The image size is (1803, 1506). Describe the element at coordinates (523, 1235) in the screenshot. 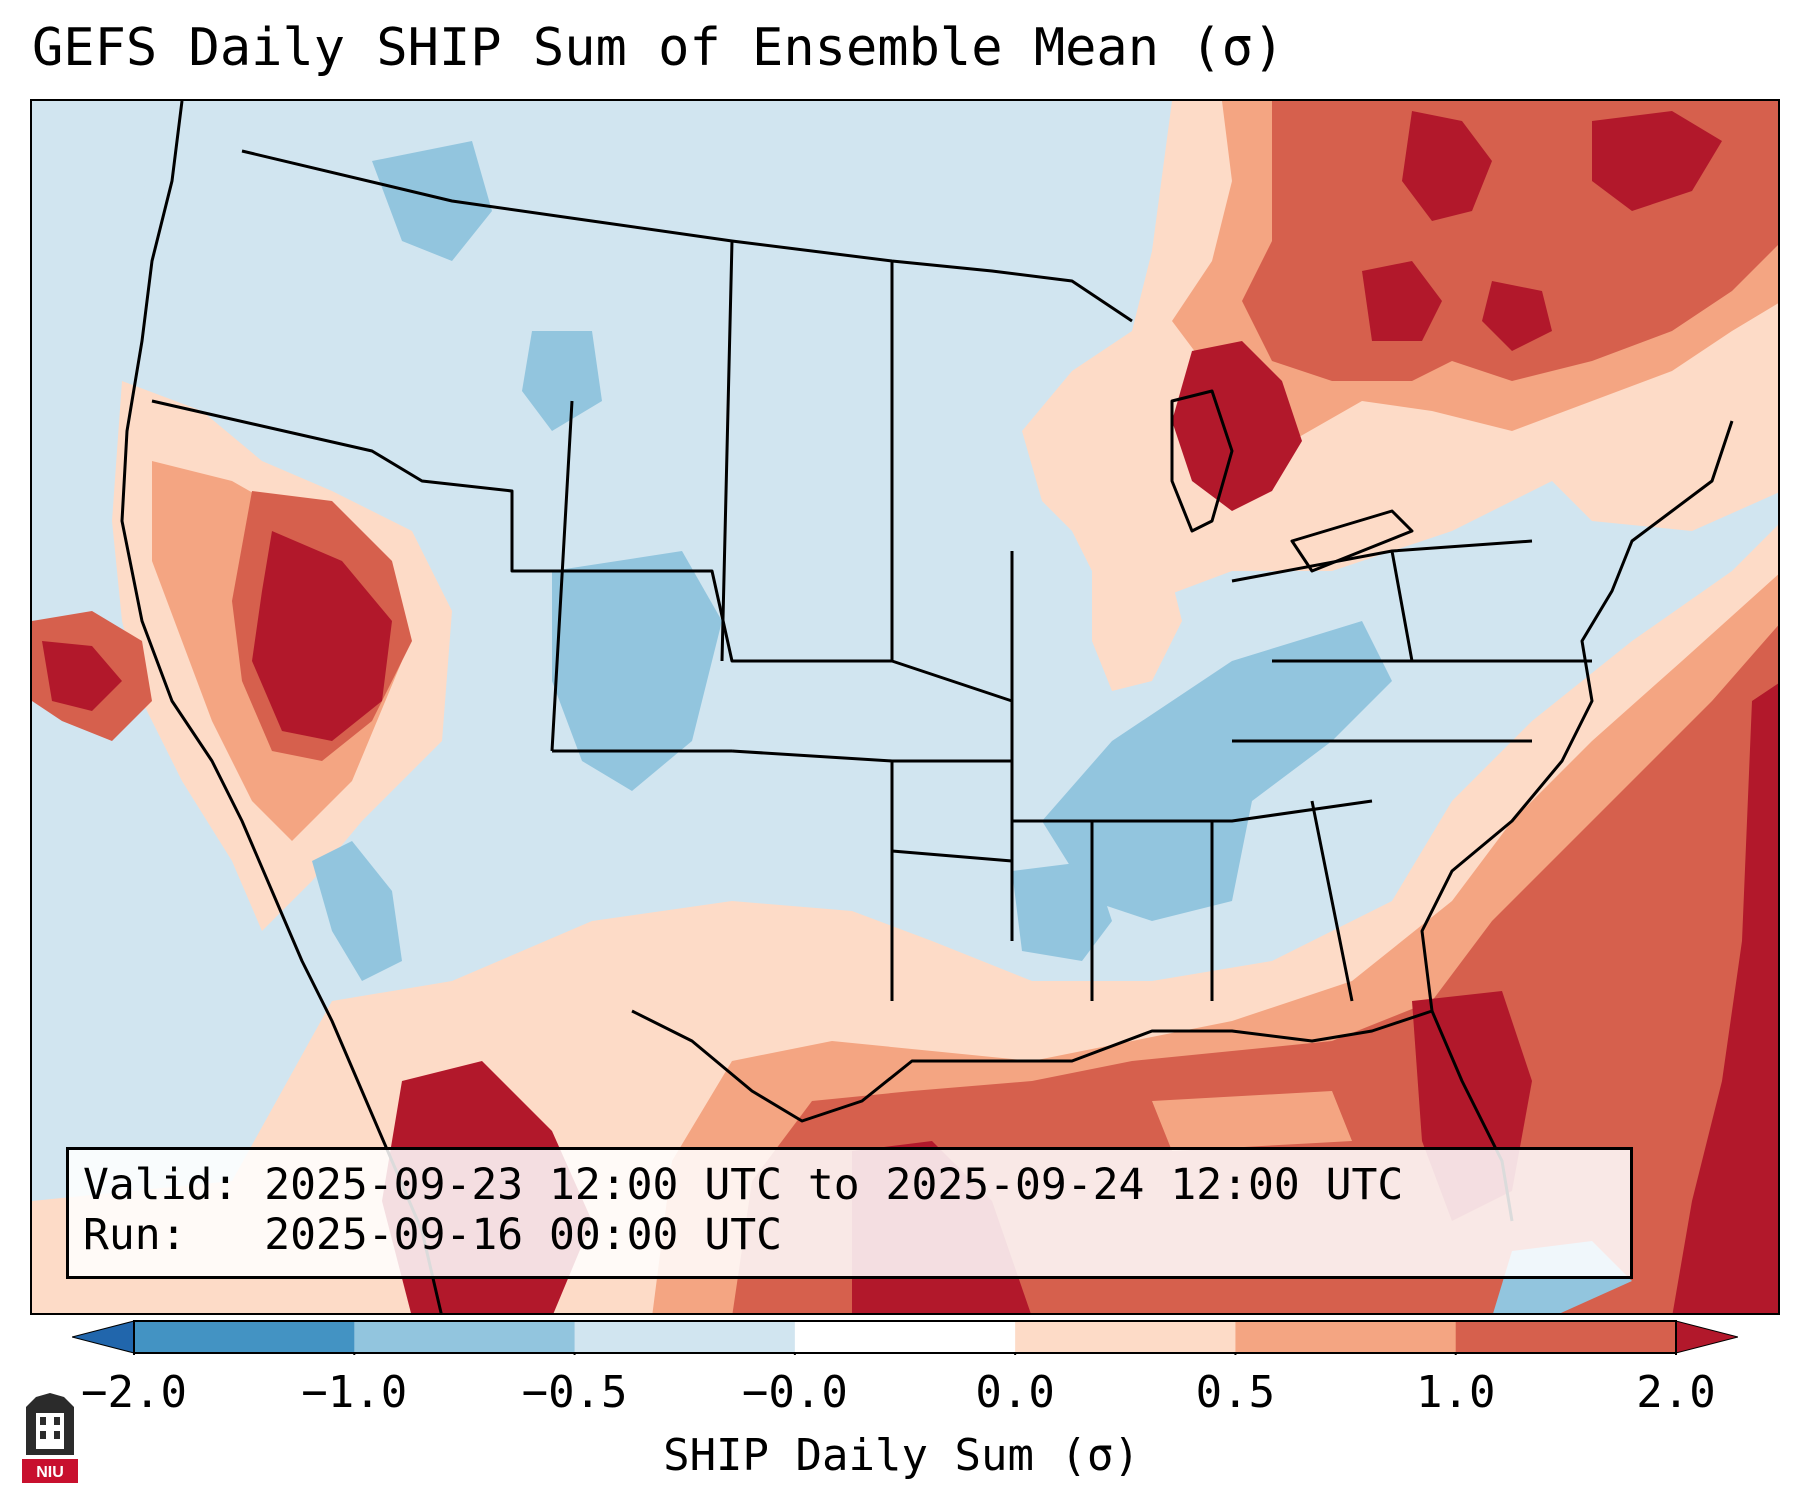

I see `run-value: 2025-09-16 00:00 UTC` at that location.